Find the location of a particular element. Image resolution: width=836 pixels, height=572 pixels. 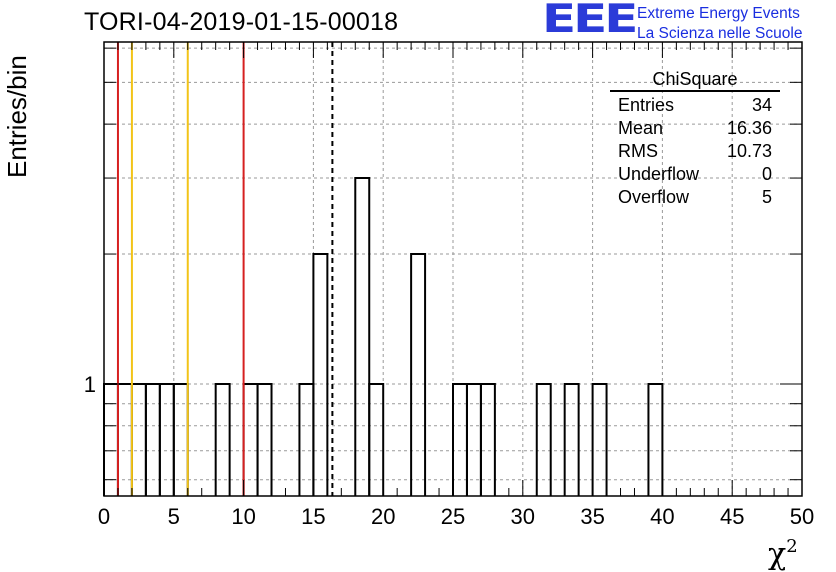

stats-label: Overflow is located at coordinates (654, 197).